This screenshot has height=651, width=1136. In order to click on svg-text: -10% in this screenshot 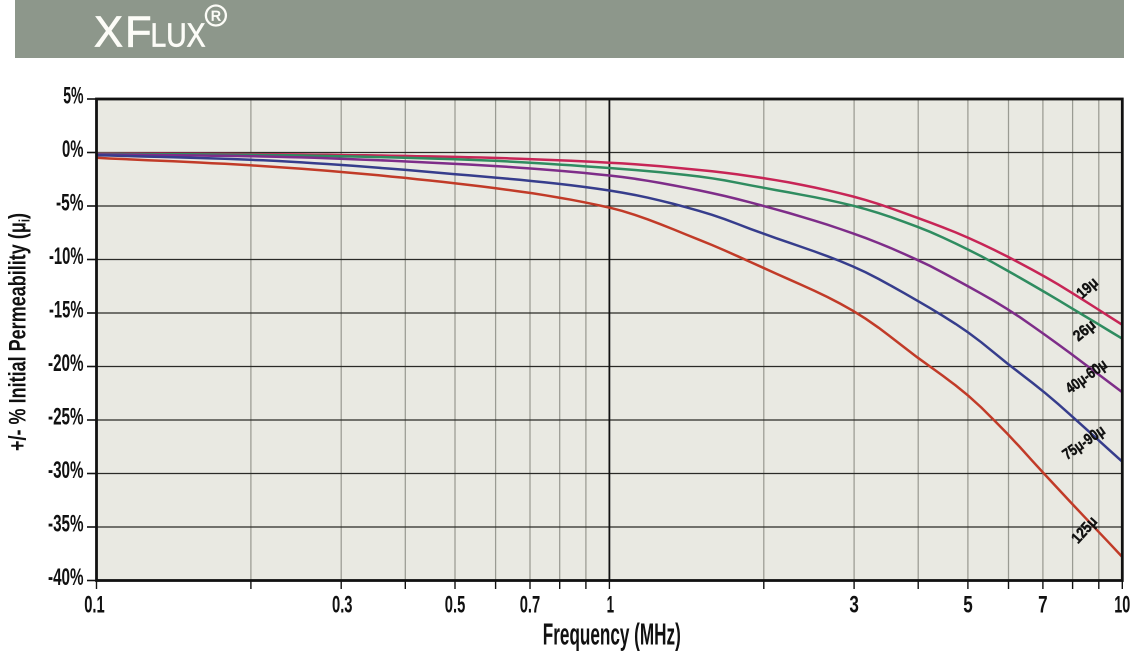, I will do `click(66, 256)`.